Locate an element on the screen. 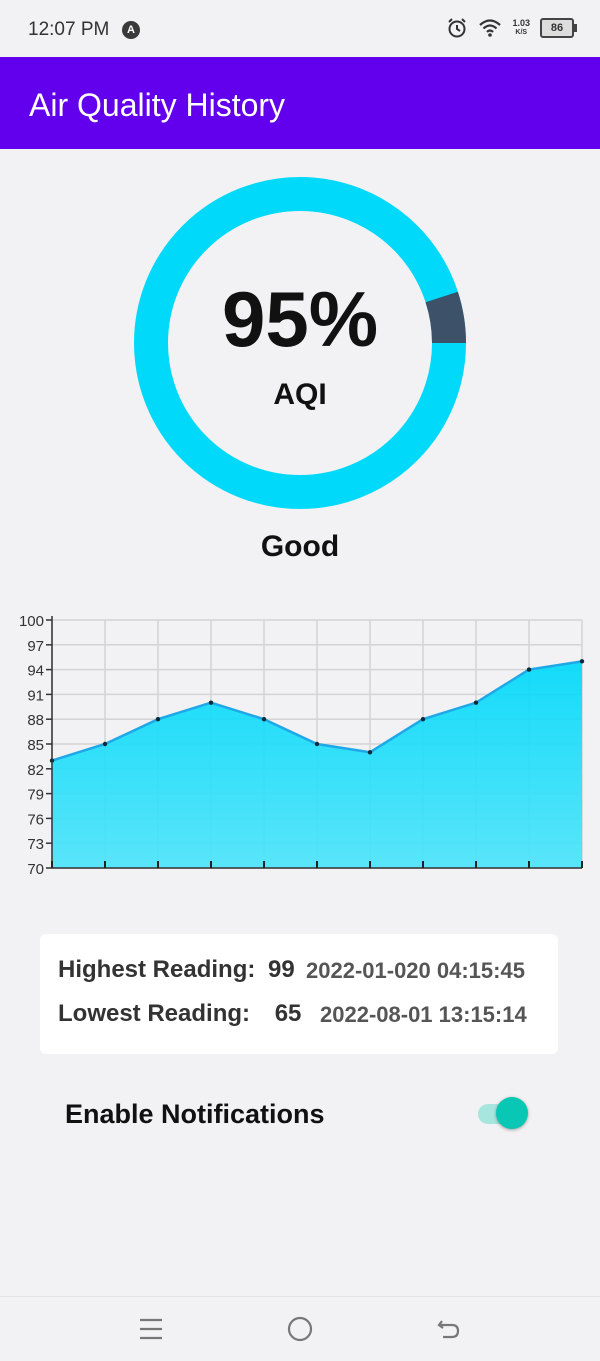  aqi-gauge is located at coordinates (300, 343).